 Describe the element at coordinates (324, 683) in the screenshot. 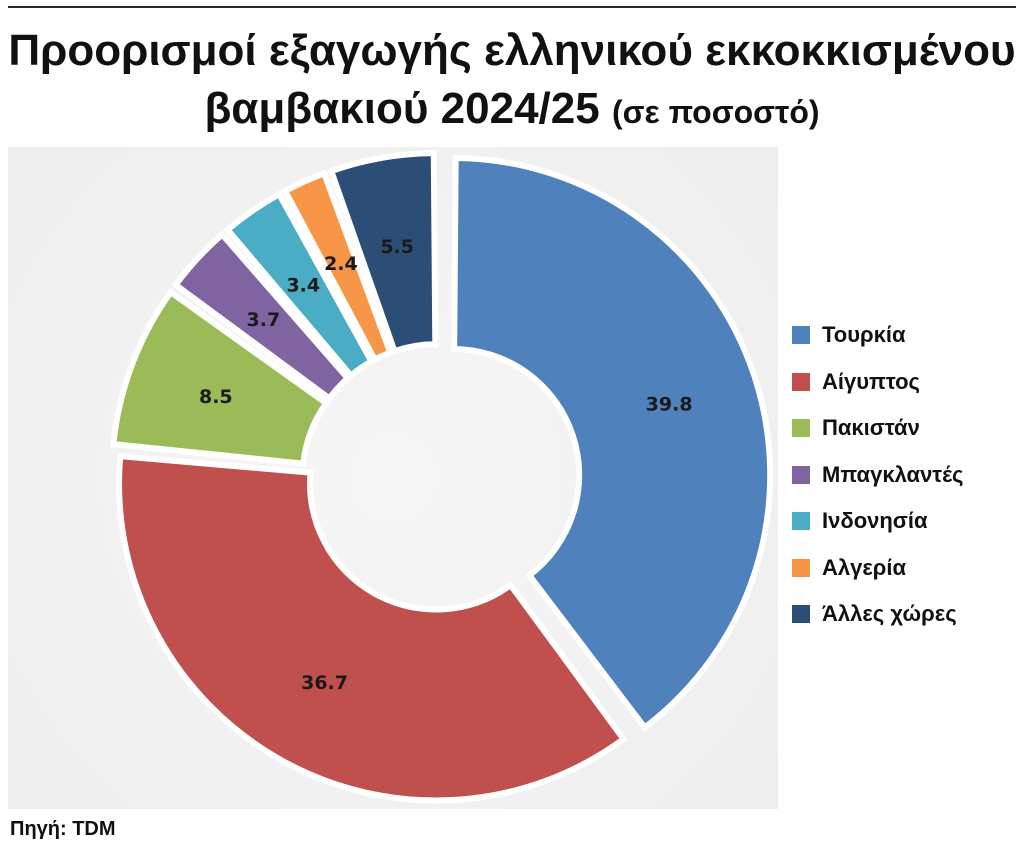

I see `slice-value-label: 36.7` at that location.